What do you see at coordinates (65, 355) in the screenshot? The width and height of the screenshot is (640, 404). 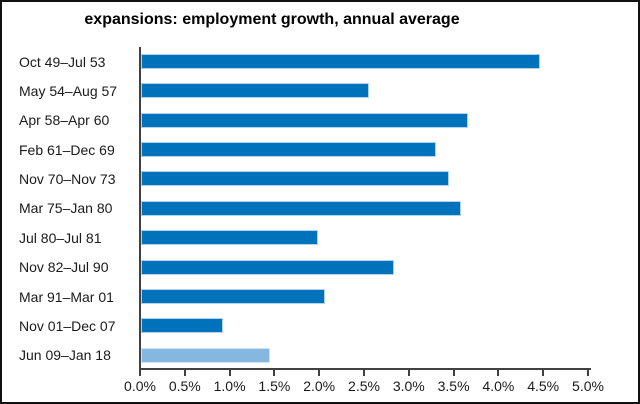 I see `category-label: Jun 09–Jan 18` at bounding box center [65, 355].